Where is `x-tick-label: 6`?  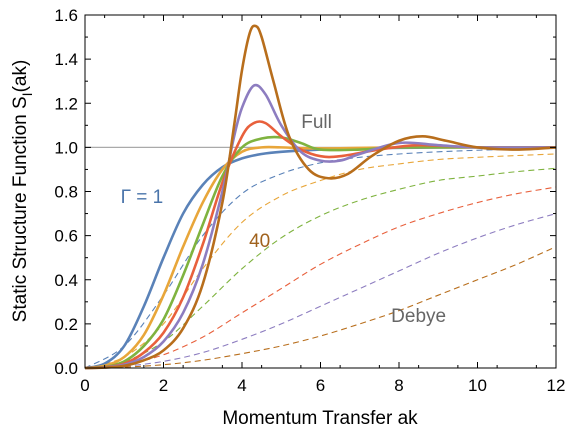 x-tick-label: 6 is located at coordinates (320, 385).